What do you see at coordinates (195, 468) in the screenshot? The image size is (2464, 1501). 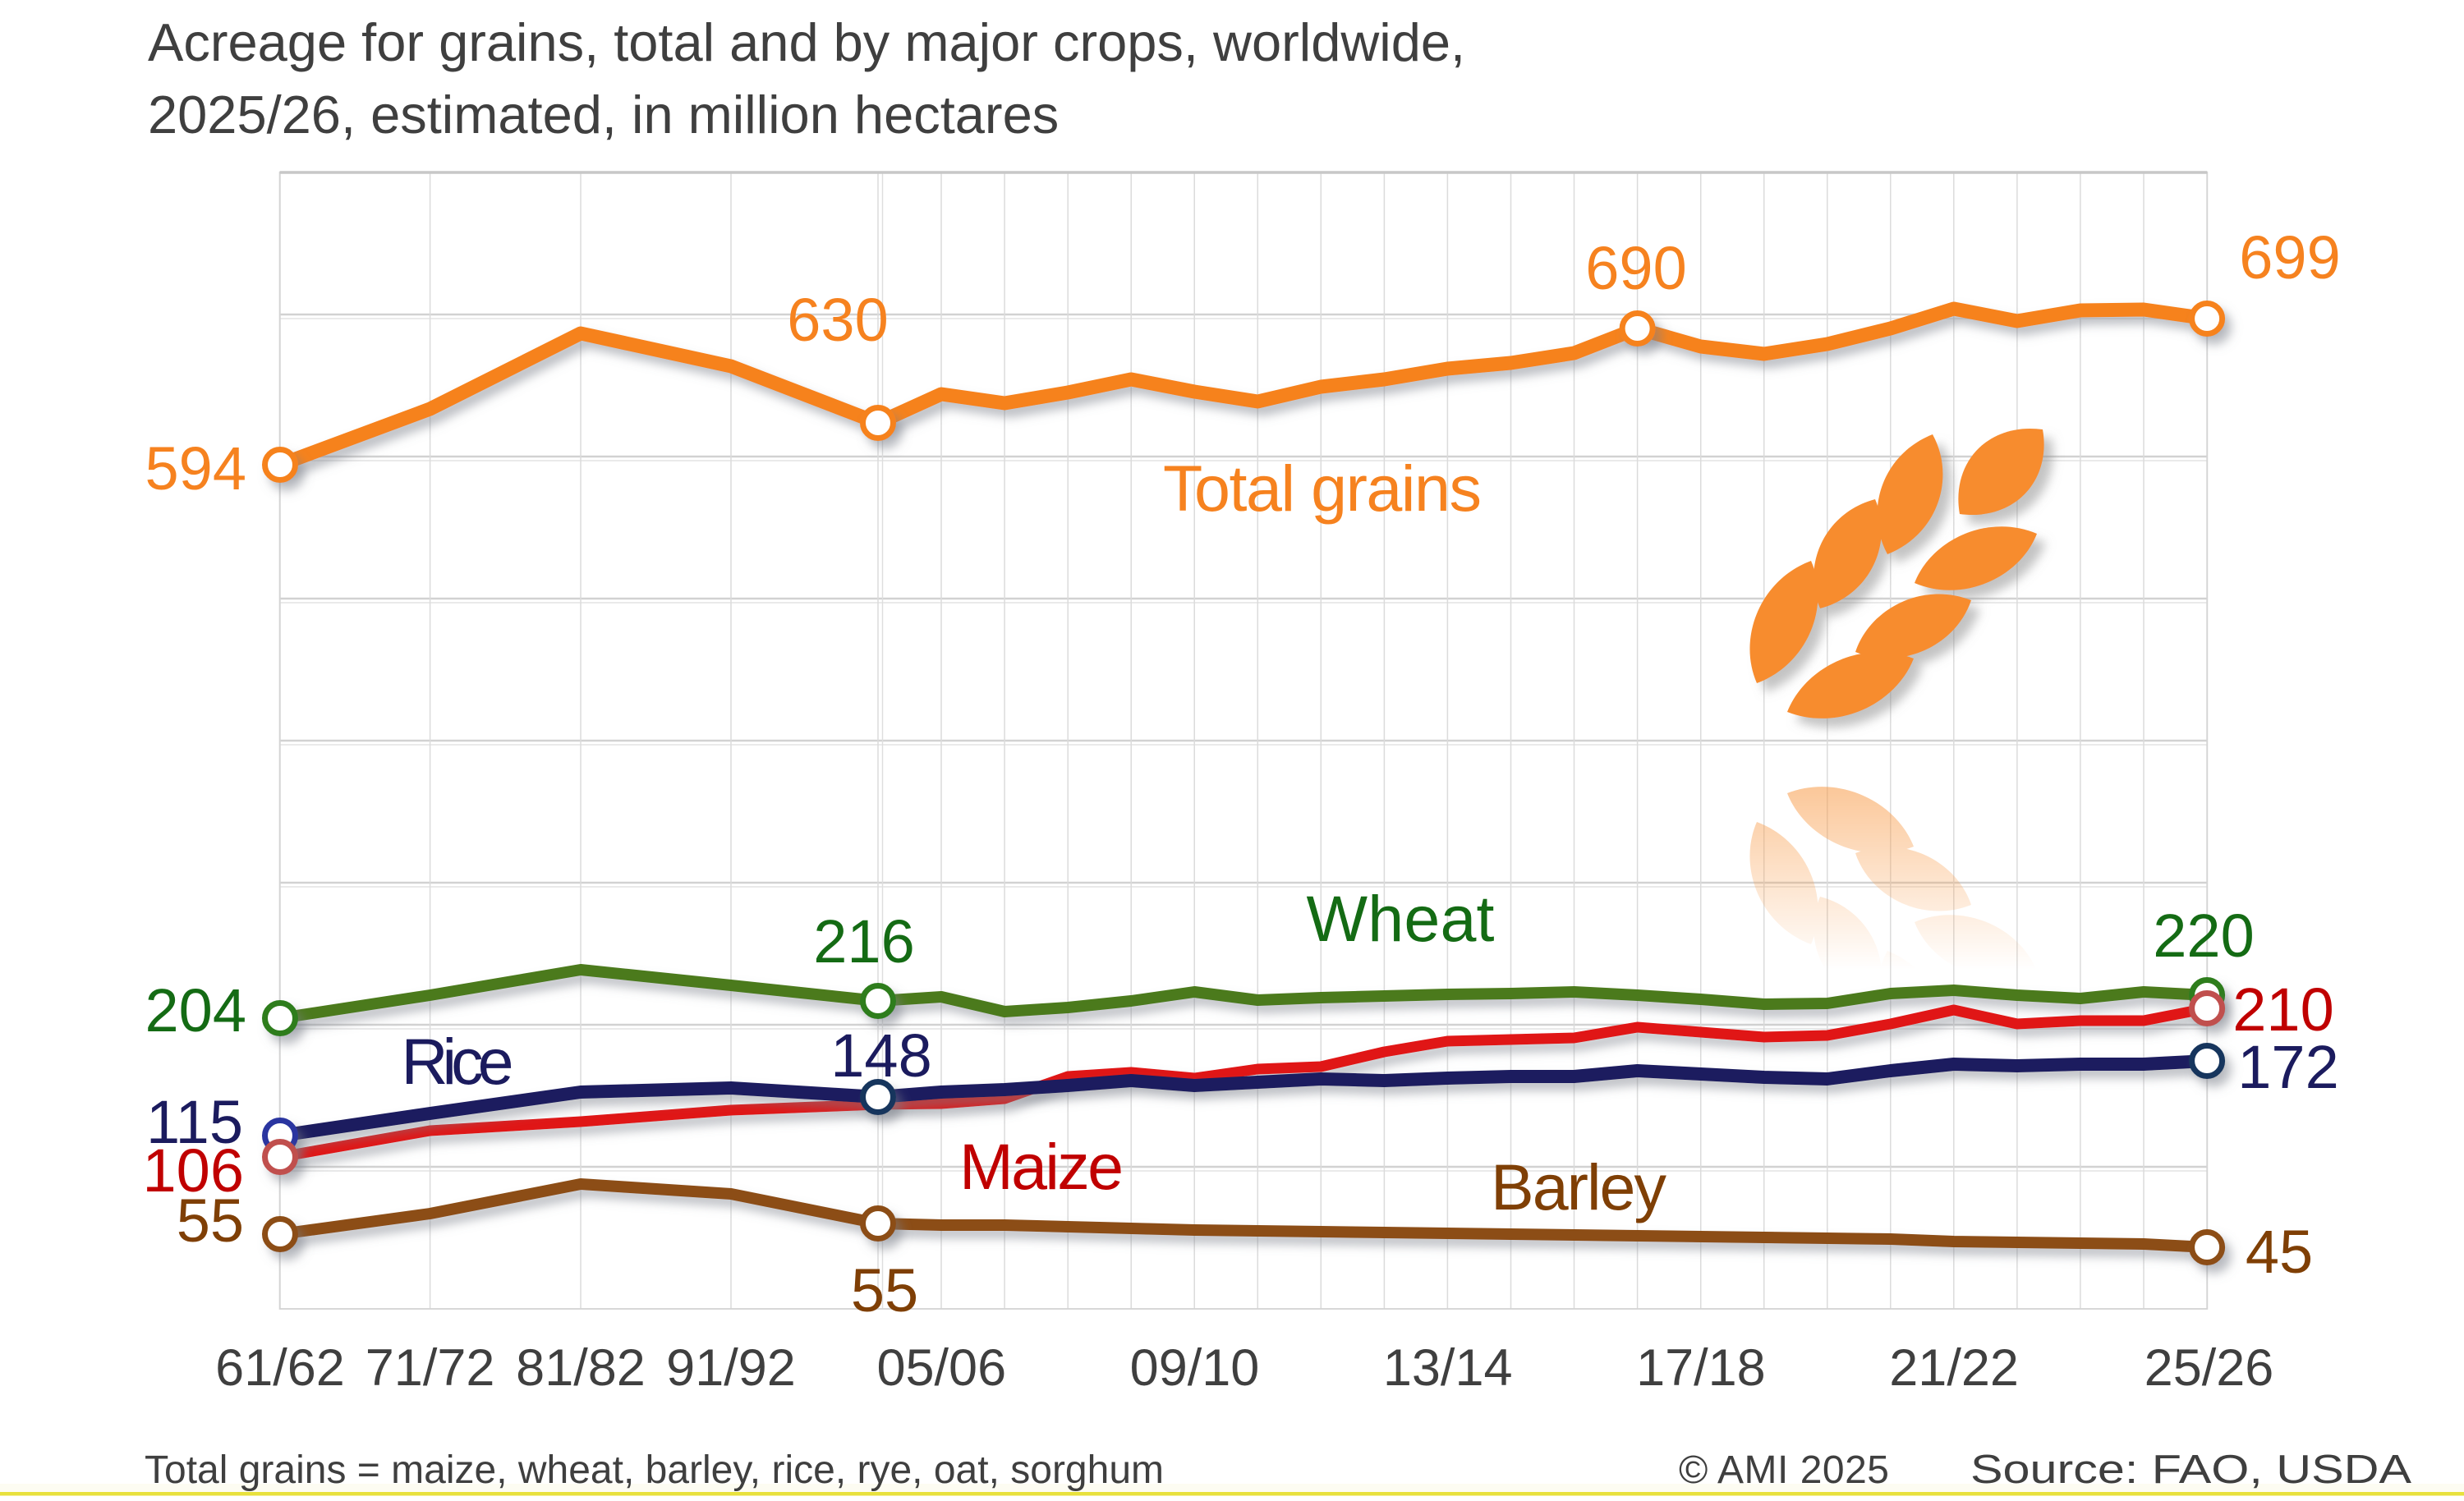 I see `svg-text: 594` at bounding box center [195, 468].